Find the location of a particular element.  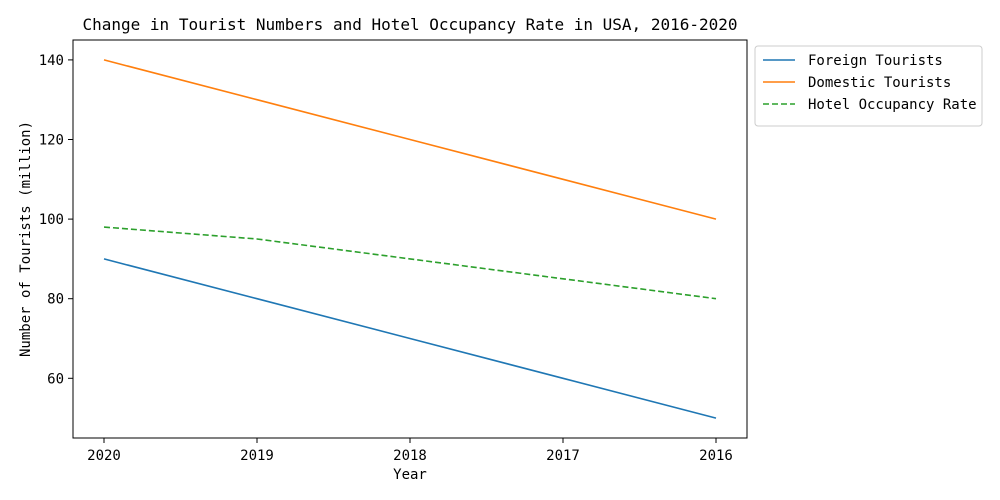

y-tick-label: 100 is located at coordinates (51, 220).